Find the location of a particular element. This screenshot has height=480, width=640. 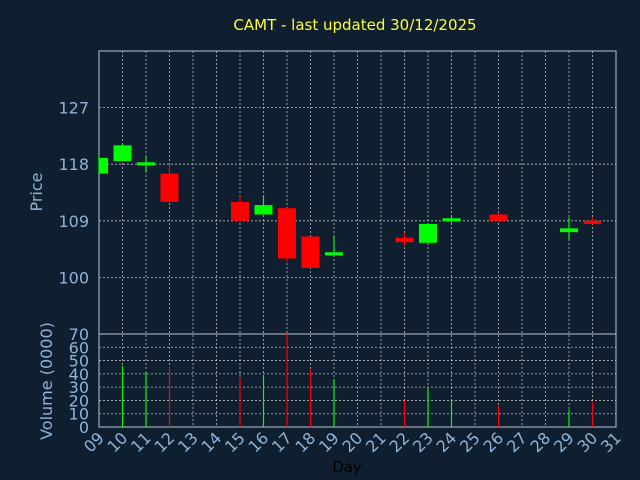

price-tick-label: 118 is located at coordinates (73, 164).